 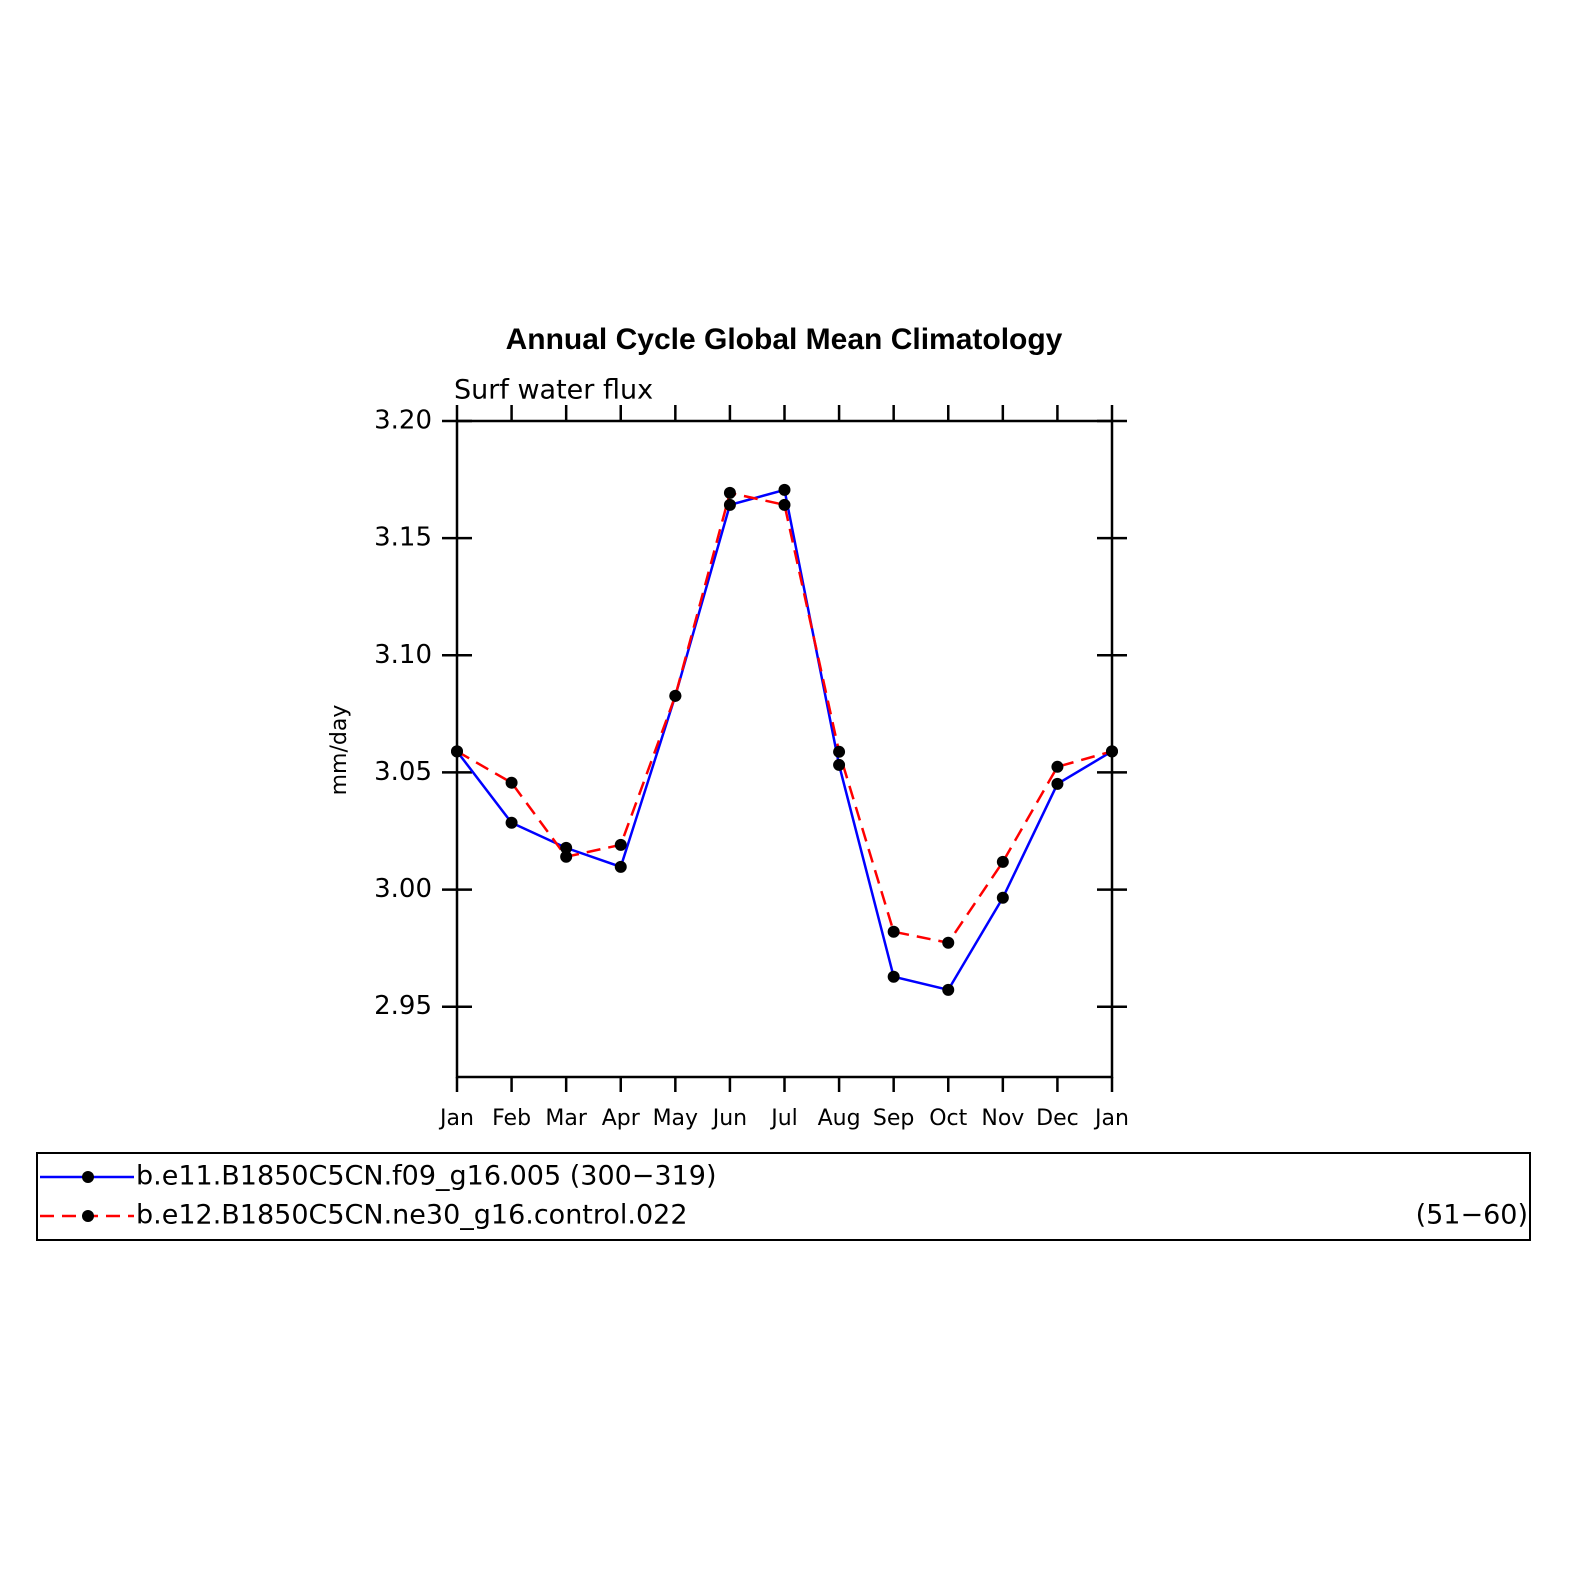 I want to click on x-tick-label: Feb, so click(x=511, y=1118).